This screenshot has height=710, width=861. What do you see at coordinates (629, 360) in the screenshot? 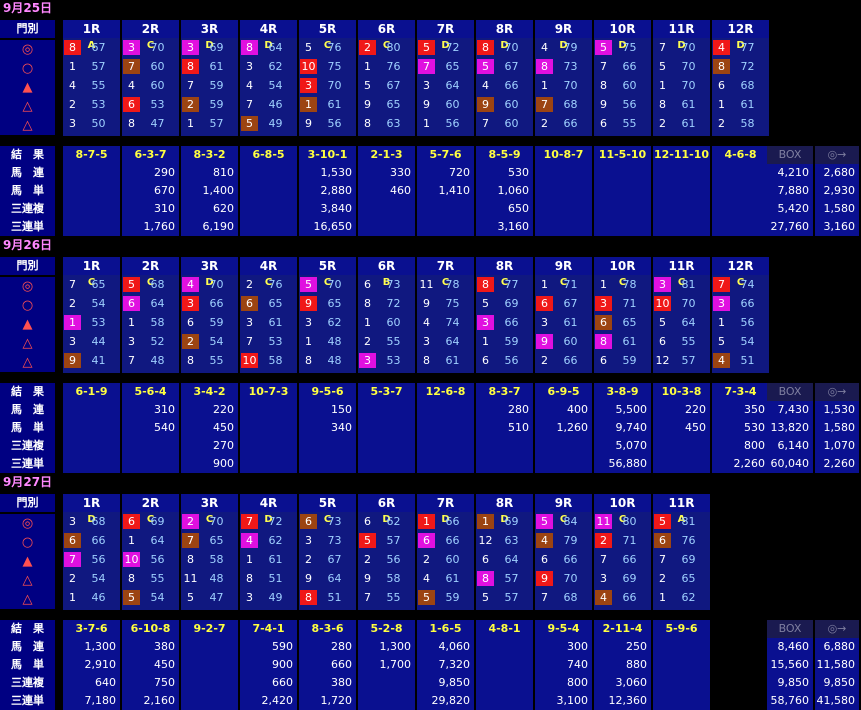
I see `rating-value: 59` at bounding box center [629, 360].